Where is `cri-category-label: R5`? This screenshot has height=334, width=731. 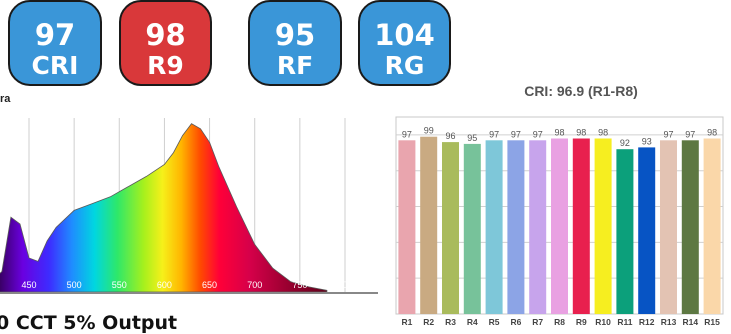 cri-category-label: R5 is located at coordinates (494, 322).